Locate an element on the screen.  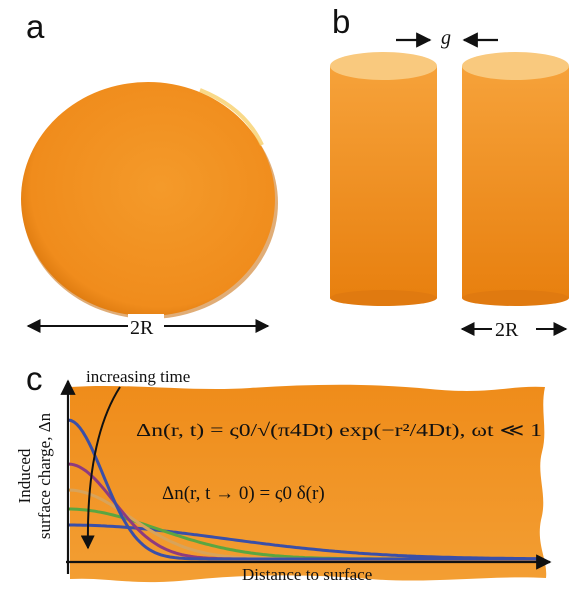
equation-2: Δn(r, t → 0) = ς0 δ(r) is located at coordinates (243, 493).